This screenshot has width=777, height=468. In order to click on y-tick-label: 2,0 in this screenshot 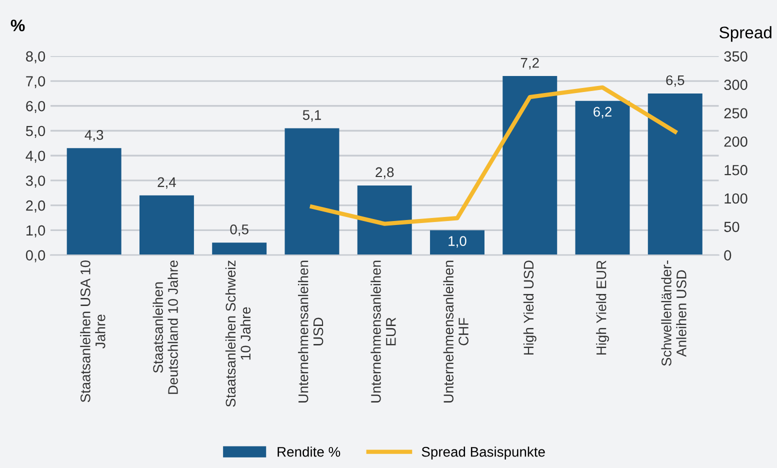, I will do `click(36, 206)`.